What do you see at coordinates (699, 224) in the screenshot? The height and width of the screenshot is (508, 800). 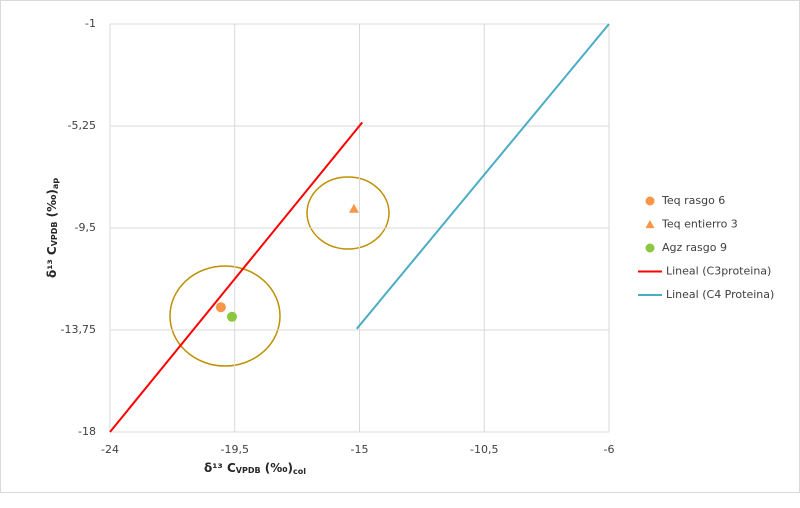 I see `legend-label: Teq entierro 3` at bounding box center [699, 224].